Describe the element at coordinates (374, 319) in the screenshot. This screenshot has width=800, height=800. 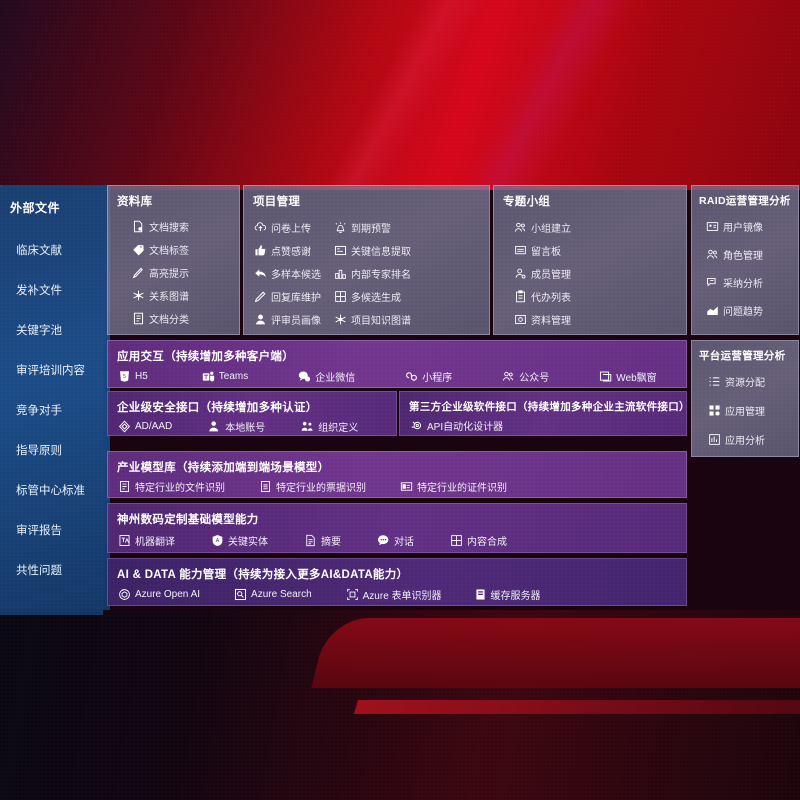
I see `project-item-knowledge-graph: 项目知识图谱` at that location.